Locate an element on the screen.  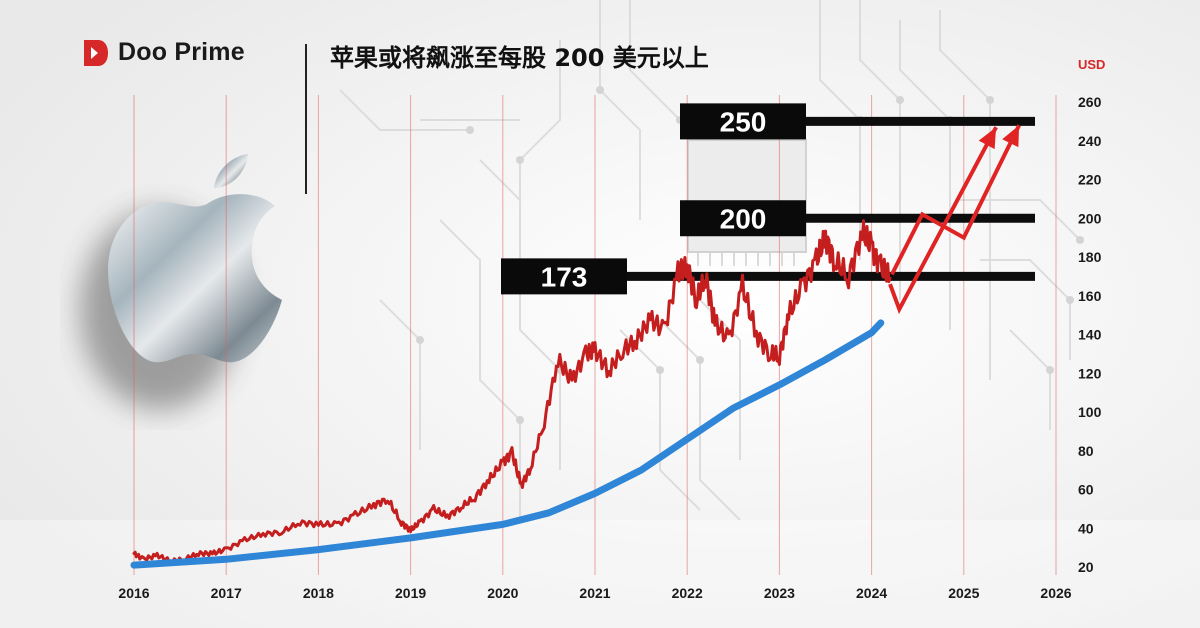
y-tick-label: 260 is located at coordinates (1090, 102).